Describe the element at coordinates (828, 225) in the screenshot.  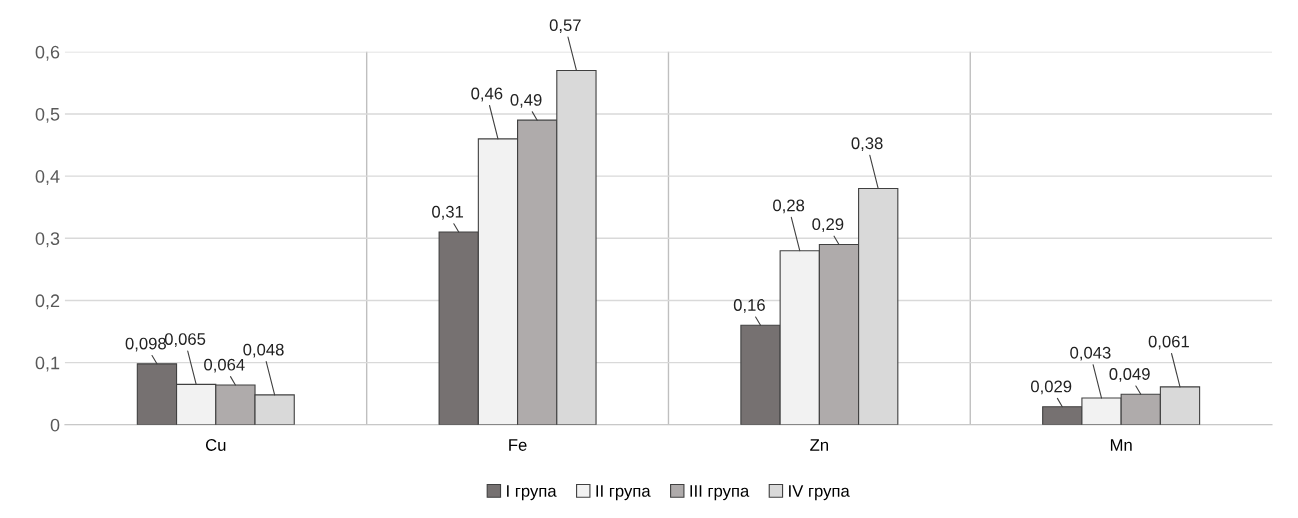
I see `data-label: 0,29` at that location.